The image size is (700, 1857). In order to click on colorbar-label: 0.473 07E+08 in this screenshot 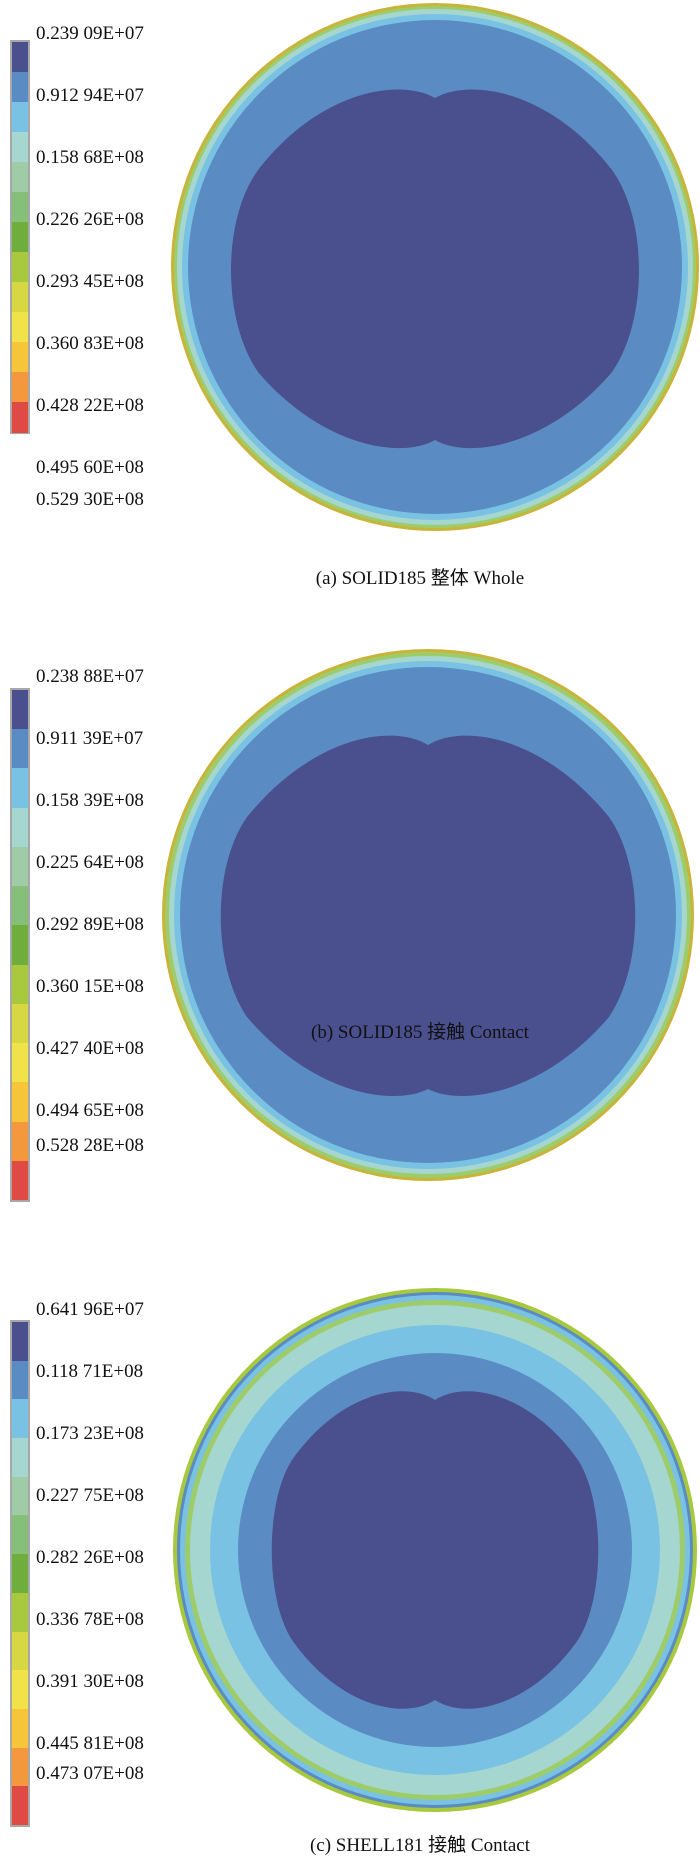, I will do `click(90, 1773)`.